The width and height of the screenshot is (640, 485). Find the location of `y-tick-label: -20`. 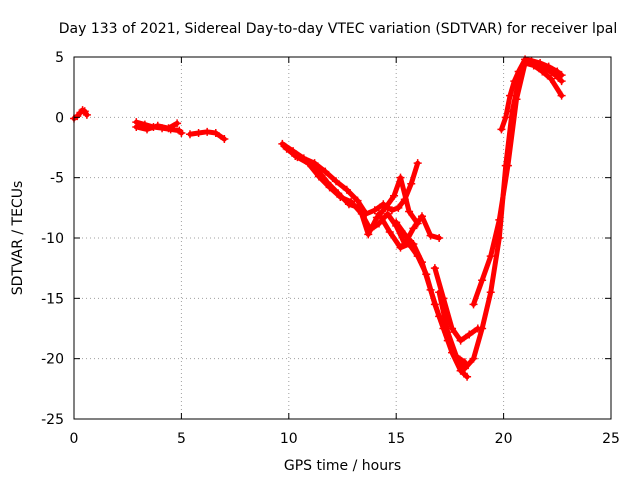

y-tick-label: -20 is located at coordinates (52, 360).